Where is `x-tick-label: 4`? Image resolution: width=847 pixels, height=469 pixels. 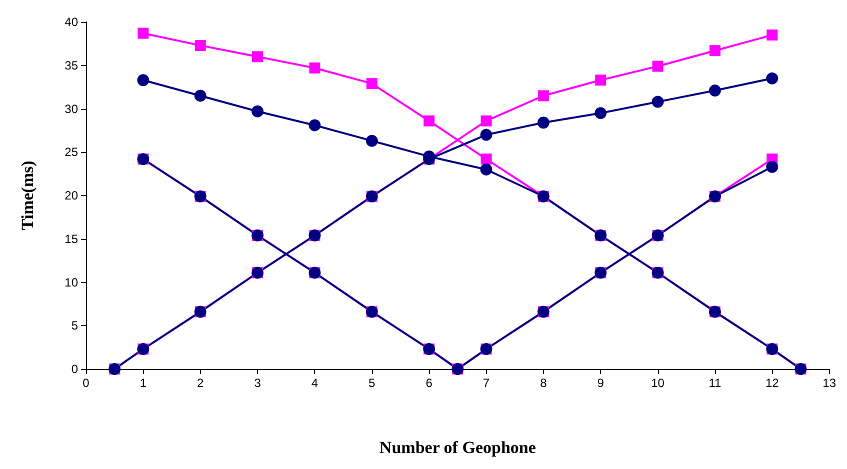
x-tick-label: 4 is located at coordinates (314, 383).